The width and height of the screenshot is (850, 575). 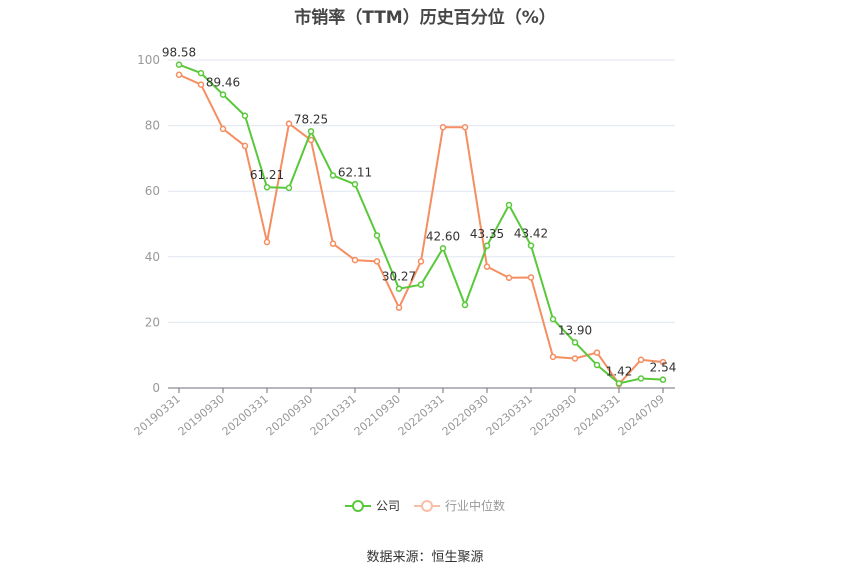 What do you see at coordinates (597, 415) in the screenshot?
I see `x-tick-label: 20240331` at bounding box center [597, 415].